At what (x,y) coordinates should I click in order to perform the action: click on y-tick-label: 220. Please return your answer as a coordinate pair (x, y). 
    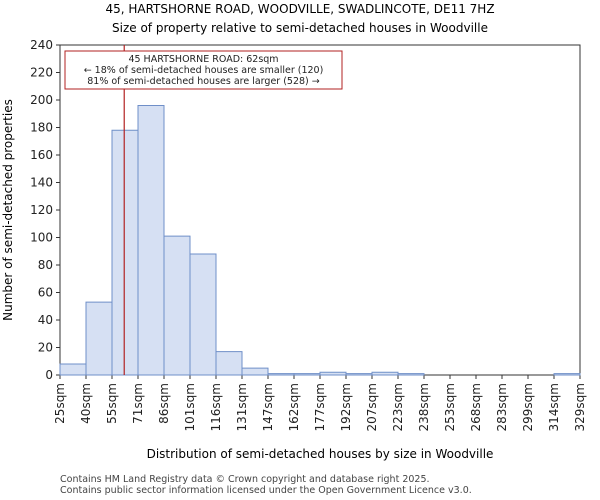
    Looking at the image, I should click on (41, 73).